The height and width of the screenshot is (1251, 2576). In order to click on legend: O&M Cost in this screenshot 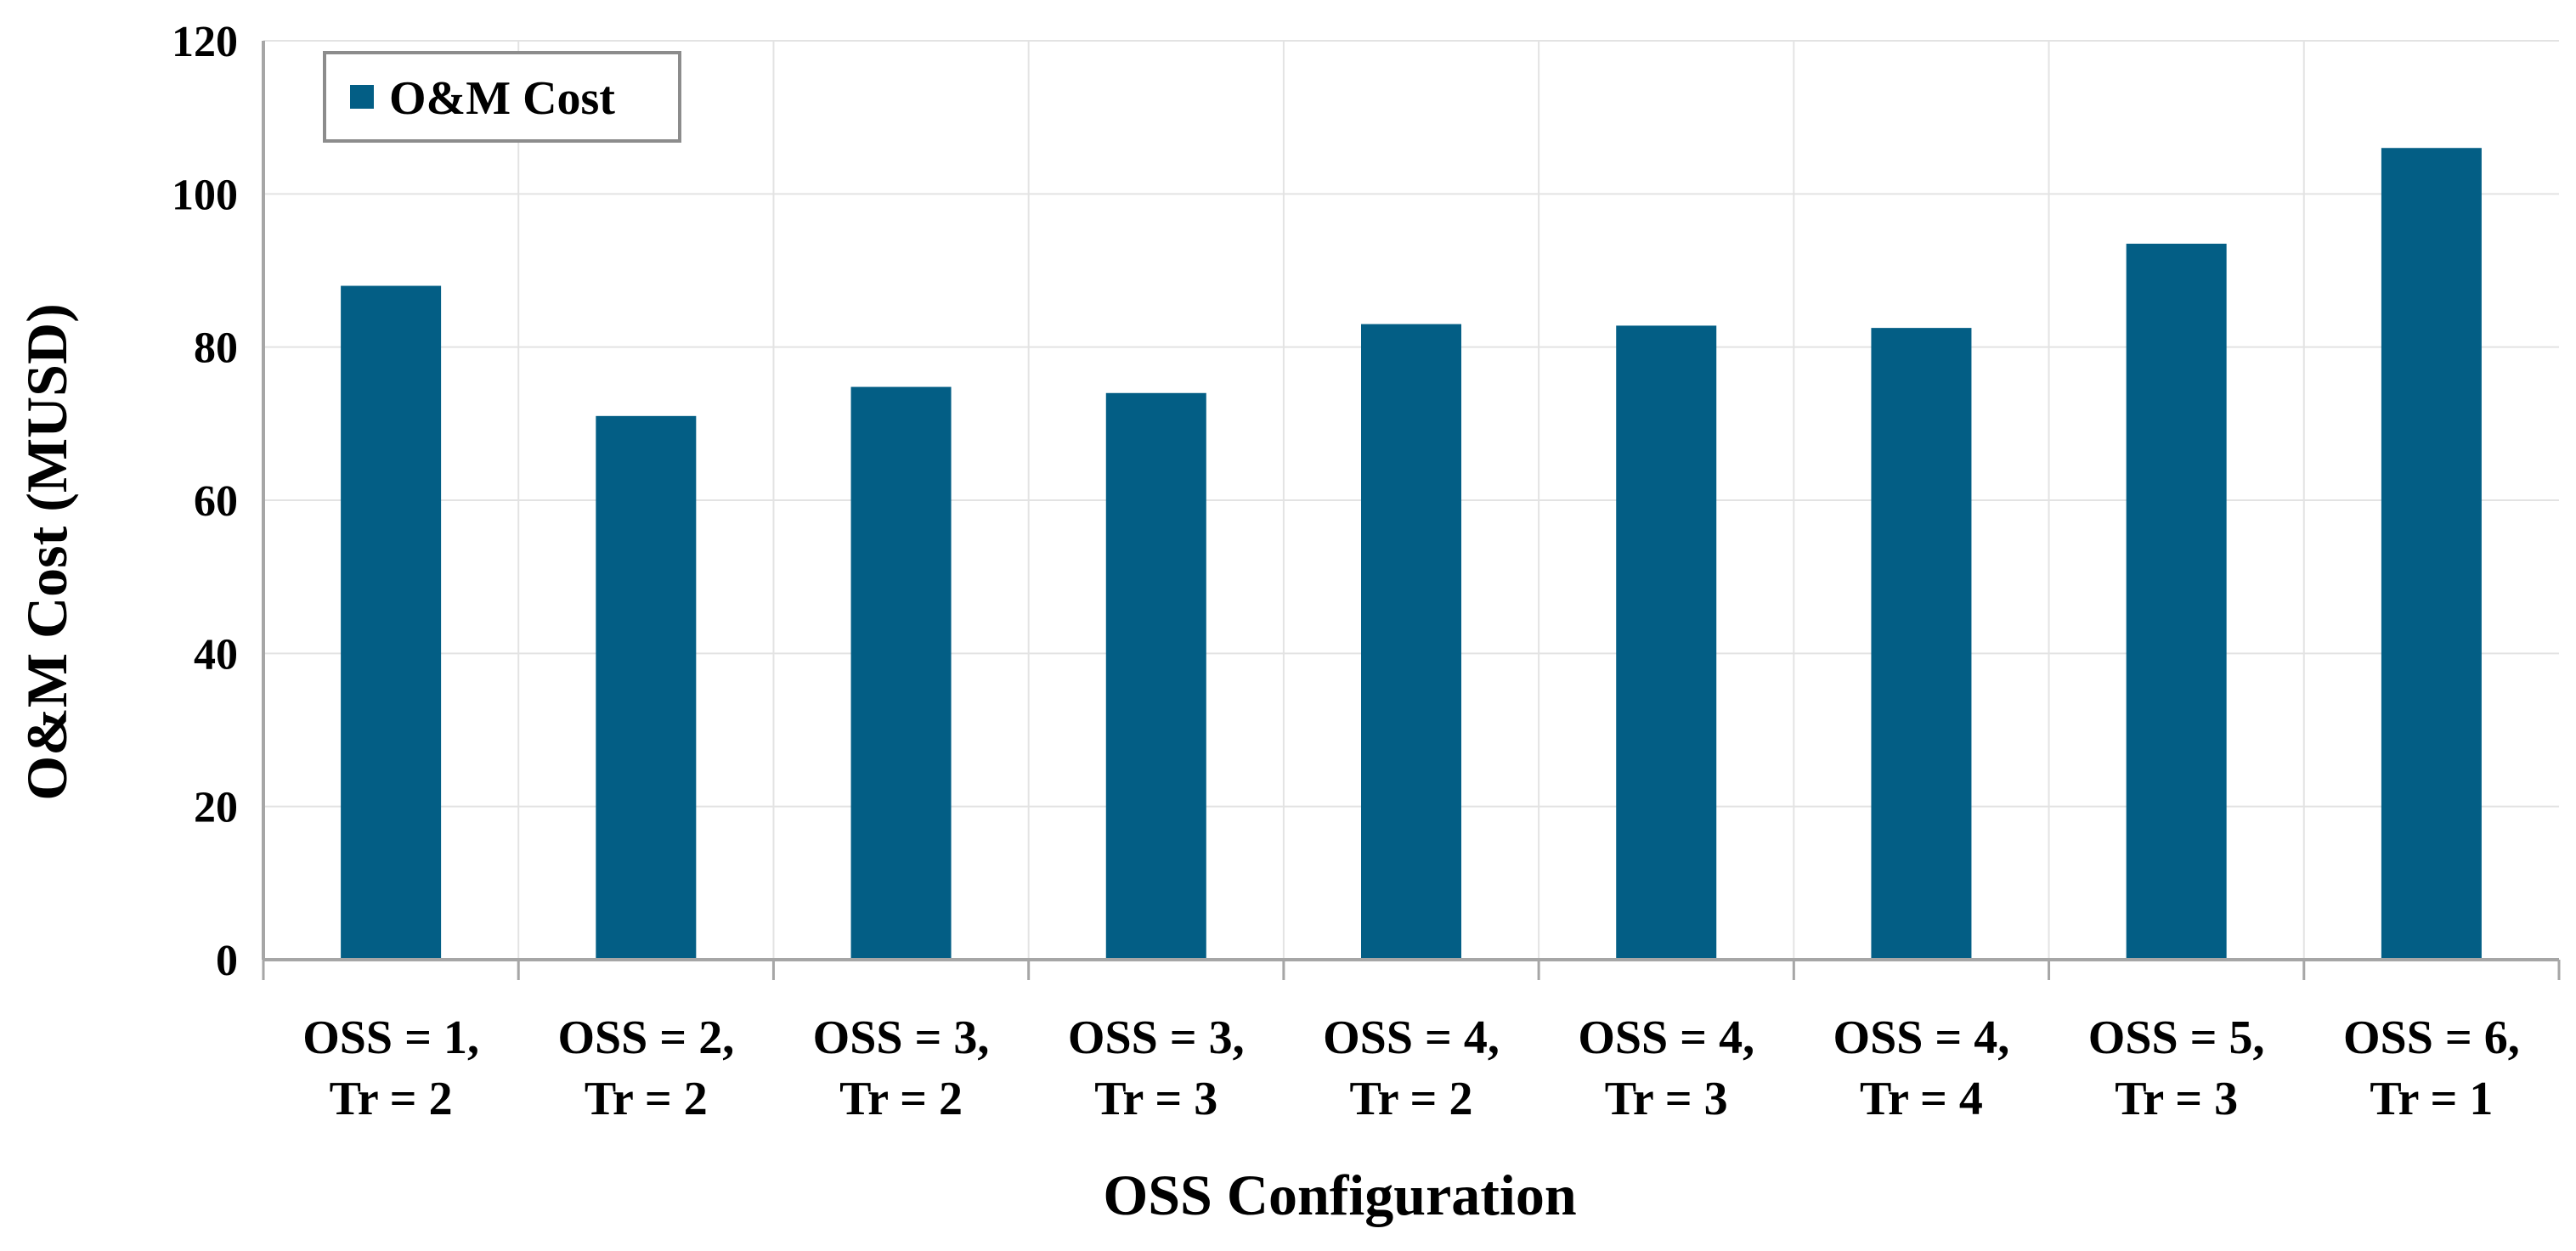, I will do `click(502, 97)`.